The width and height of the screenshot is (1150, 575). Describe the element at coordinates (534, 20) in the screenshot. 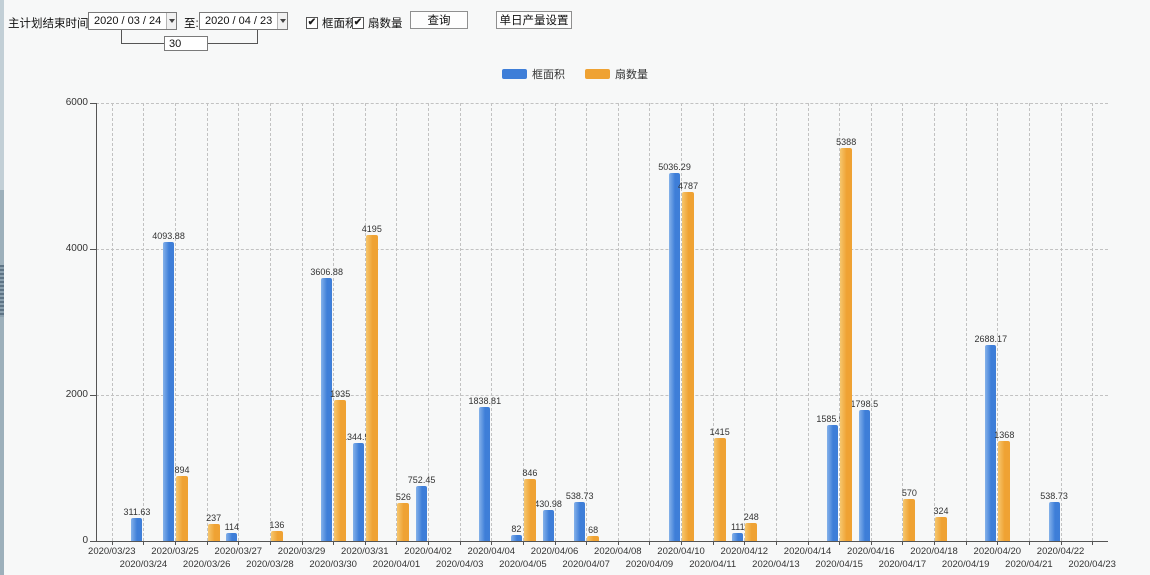

I see `daily-output-settings-button: 单日产量设置` at that location.